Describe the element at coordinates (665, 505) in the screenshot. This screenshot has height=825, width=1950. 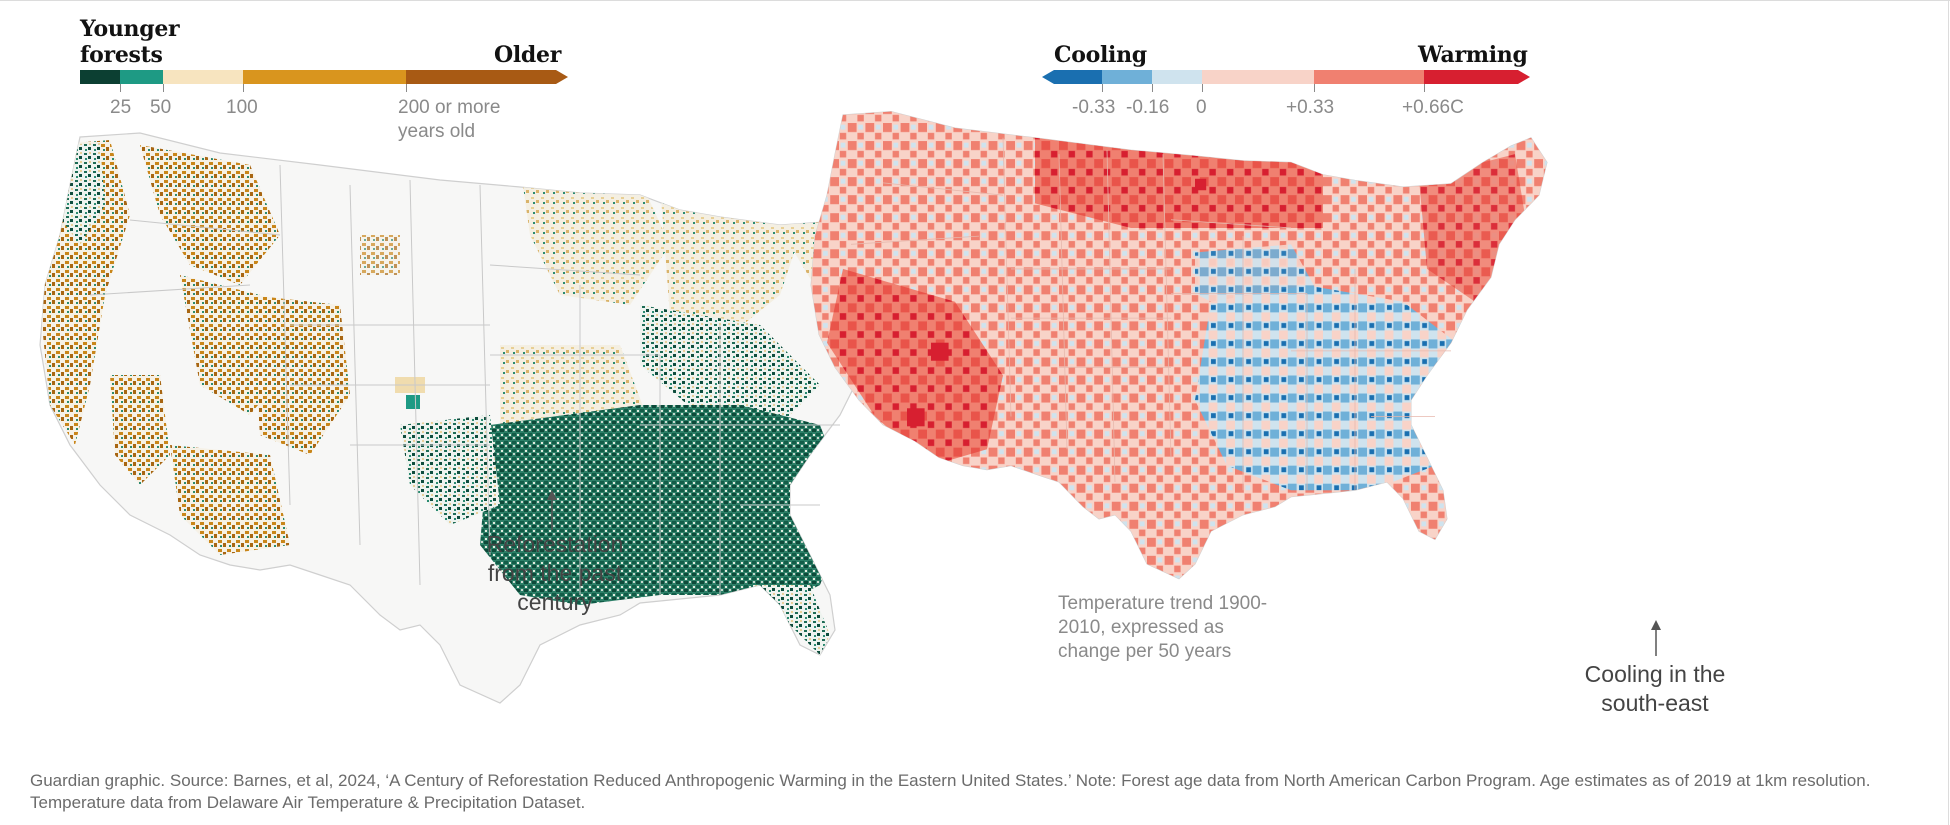
I see `southeast-young-forests` at that location.